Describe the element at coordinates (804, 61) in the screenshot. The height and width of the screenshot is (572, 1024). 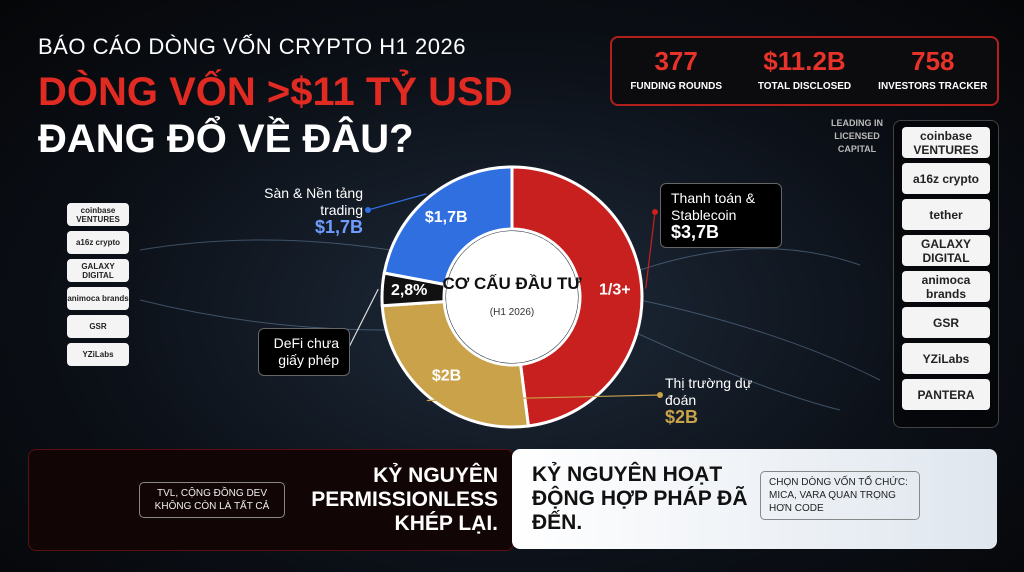
I see `stat-value: $11.2B` at that location.